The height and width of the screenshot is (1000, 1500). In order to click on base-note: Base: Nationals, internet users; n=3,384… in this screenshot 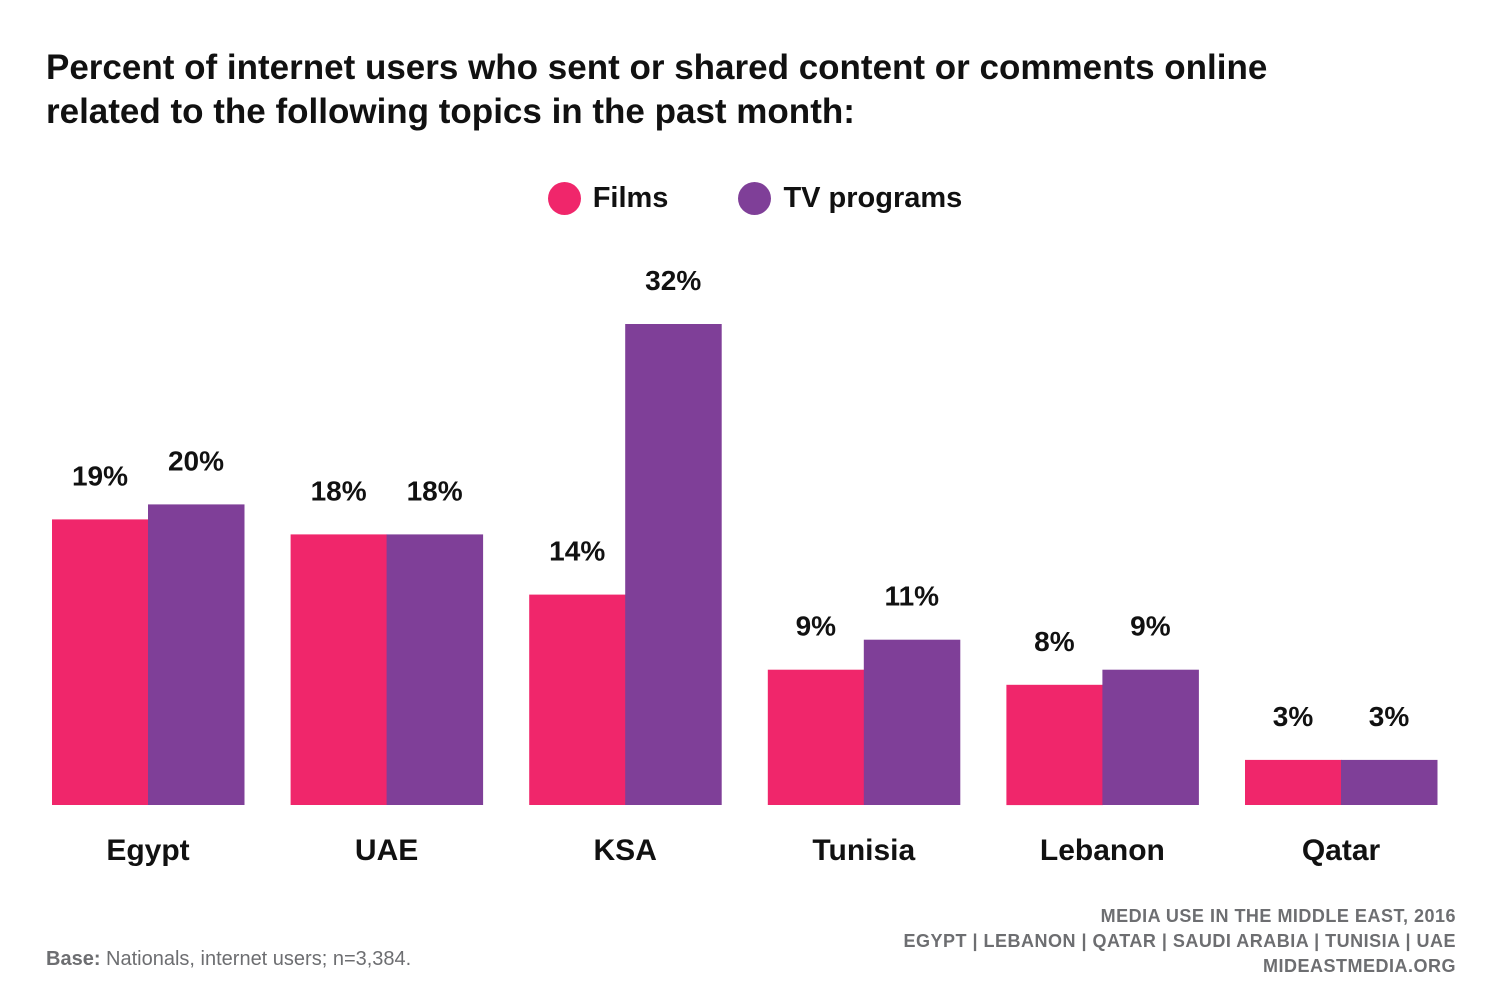, I will do `click(228, 959)`.